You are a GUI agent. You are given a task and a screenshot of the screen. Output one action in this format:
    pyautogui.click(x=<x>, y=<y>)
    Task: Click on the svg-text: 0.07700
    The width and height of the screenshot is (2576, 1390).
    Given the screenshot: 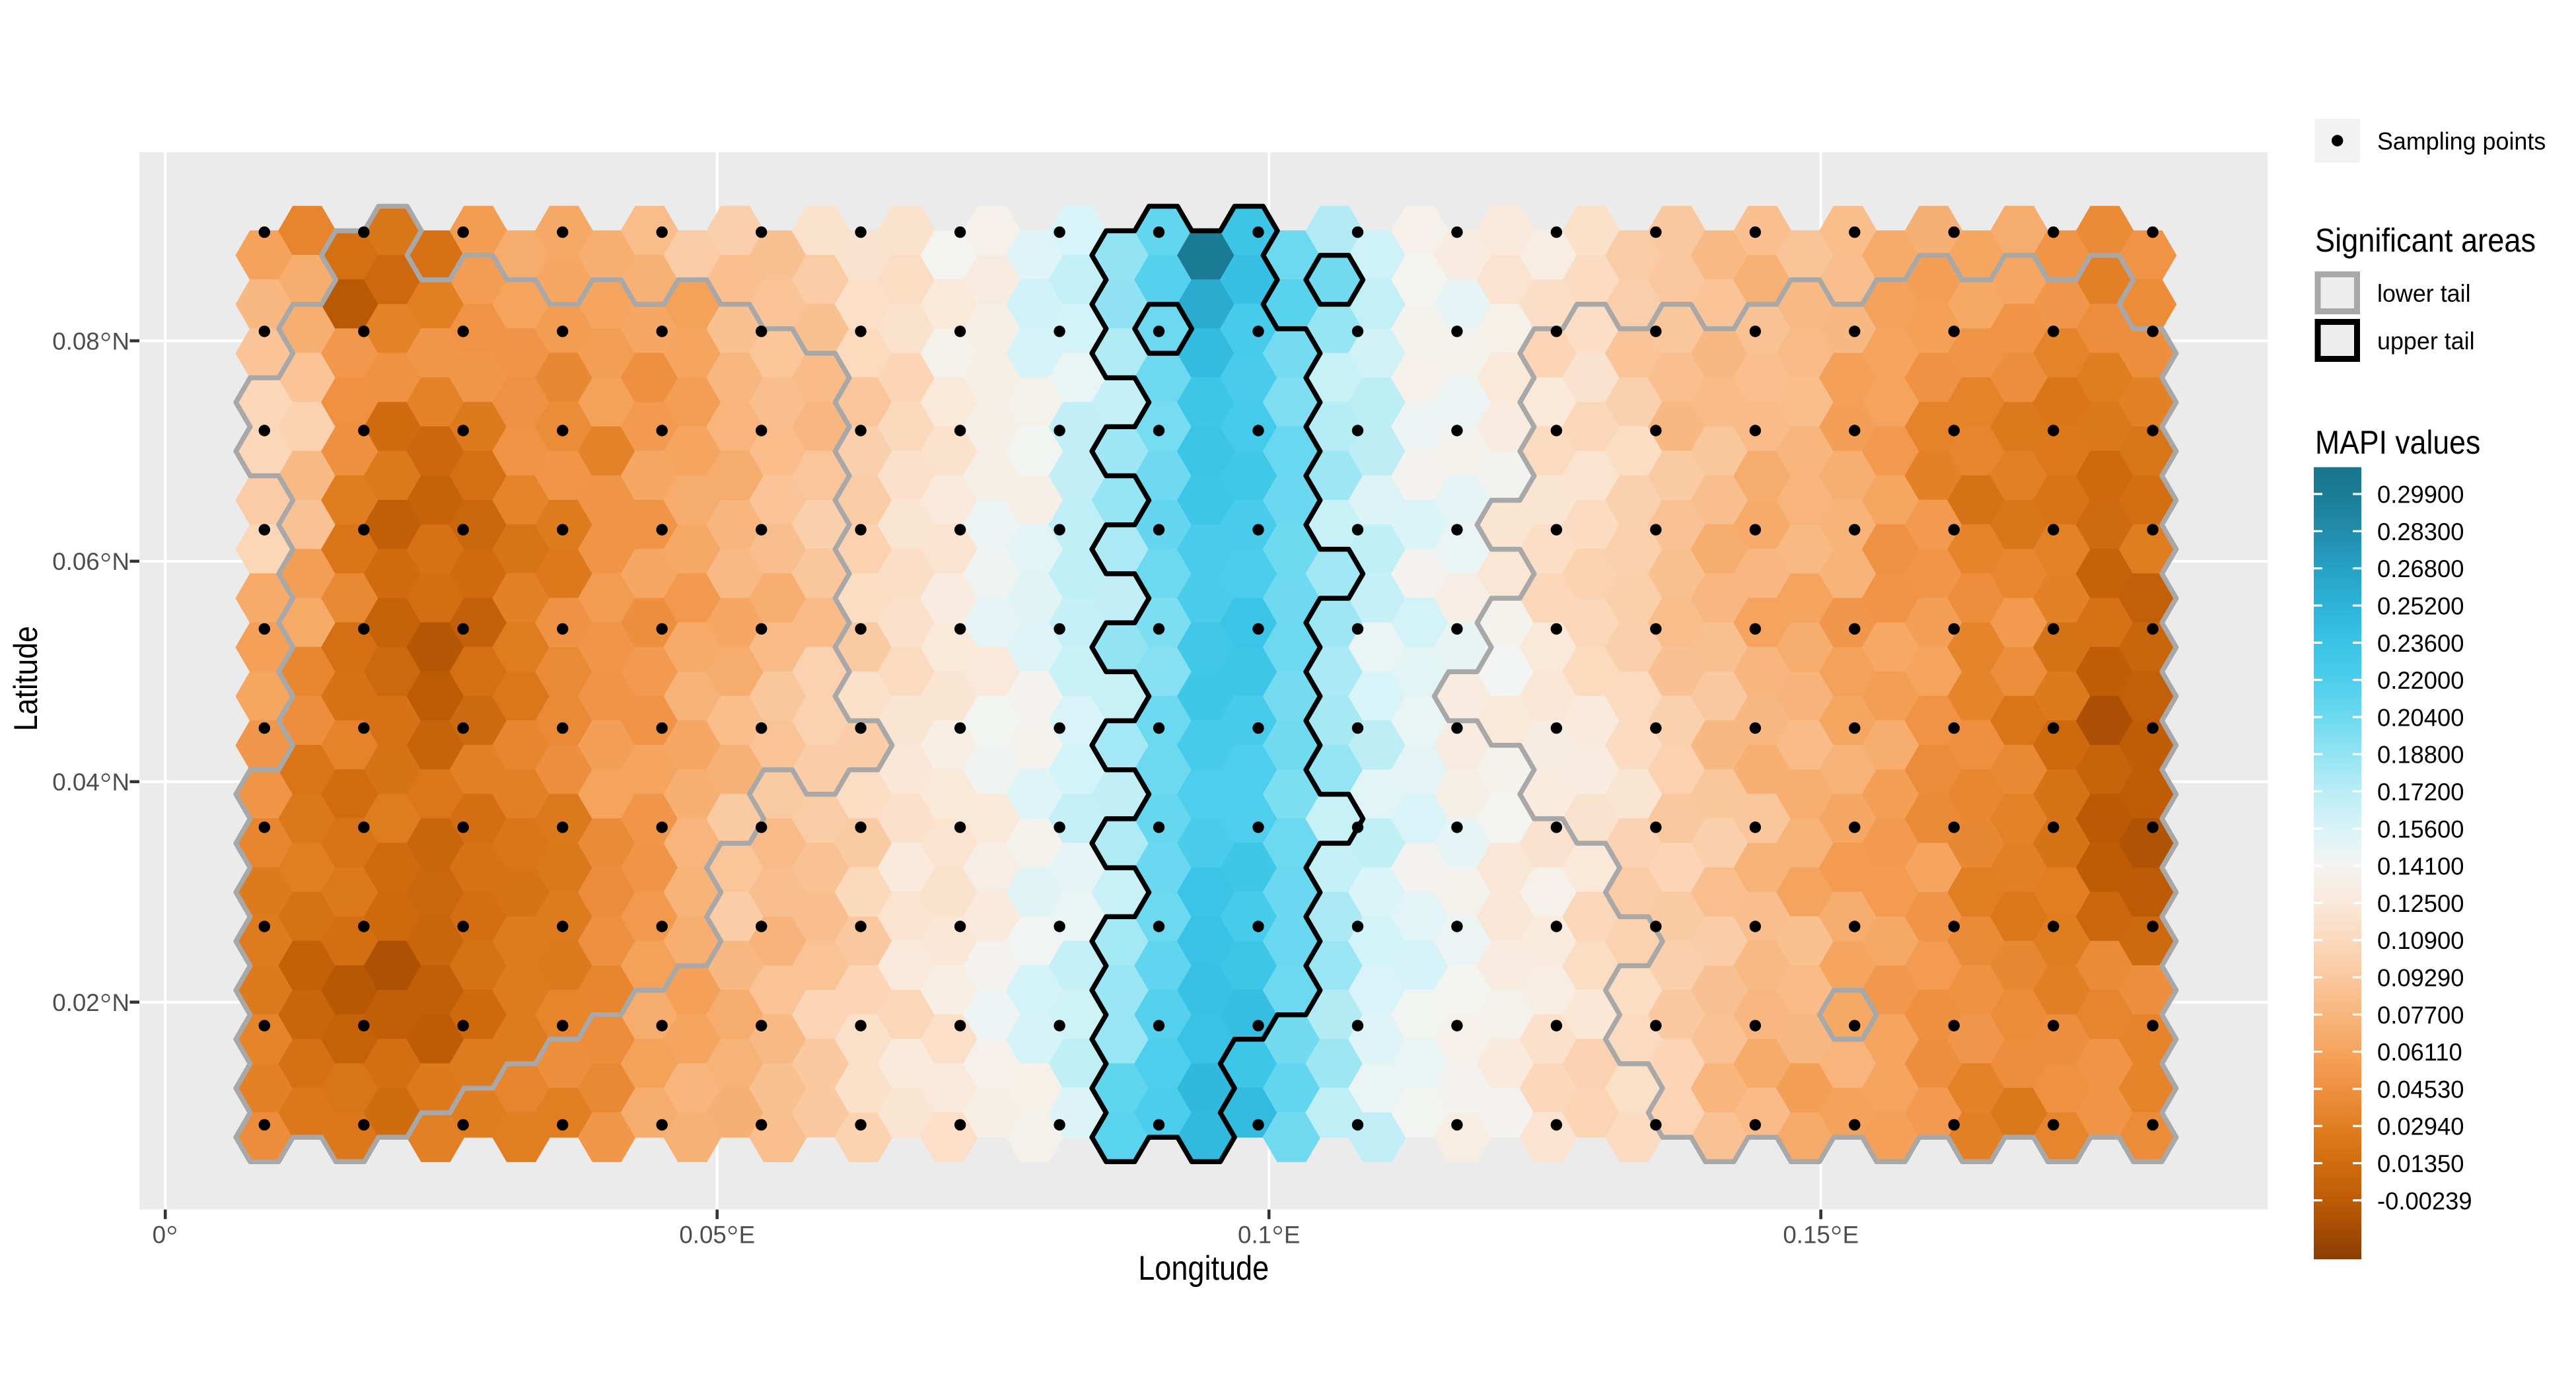 What is the action you would take?
    pyautogui.click(x=2421, y=1015)
    